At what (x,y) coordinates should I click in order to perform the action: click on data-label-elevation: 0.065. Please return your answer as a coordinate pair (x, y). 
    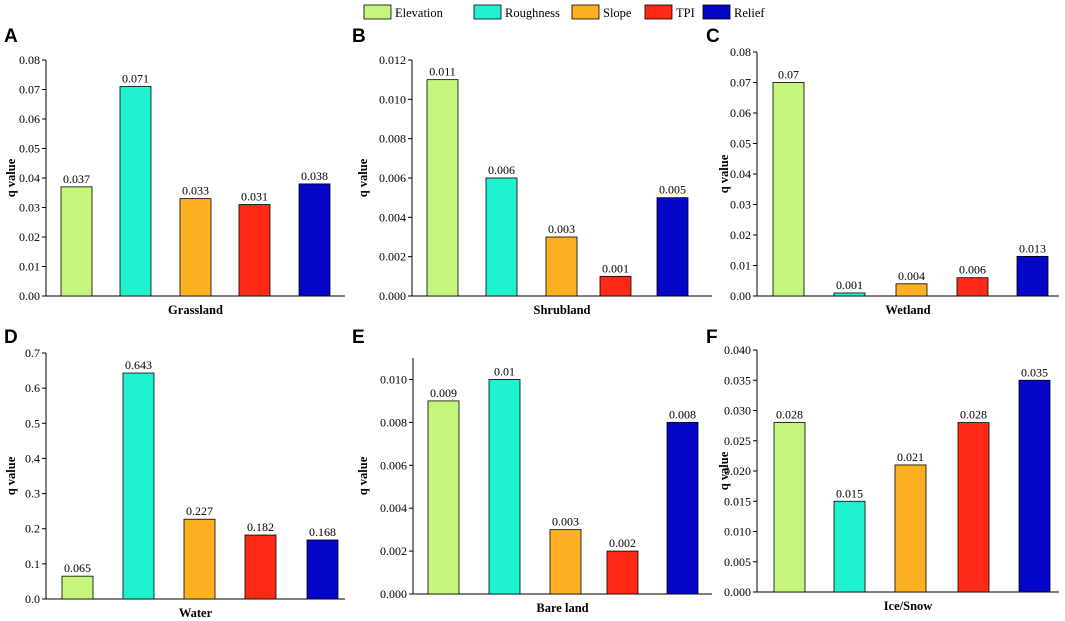
    Looking at the image, I should click on (77, 568).